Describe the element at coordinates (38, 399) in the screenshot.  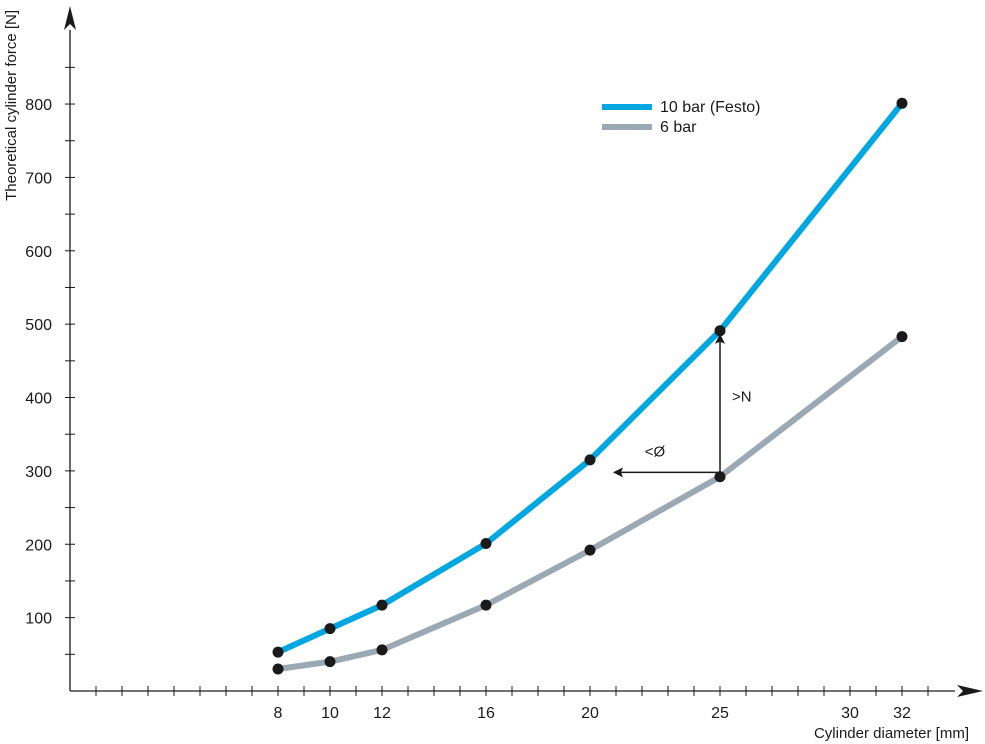
I see `y-tick-label: 400` at that location.